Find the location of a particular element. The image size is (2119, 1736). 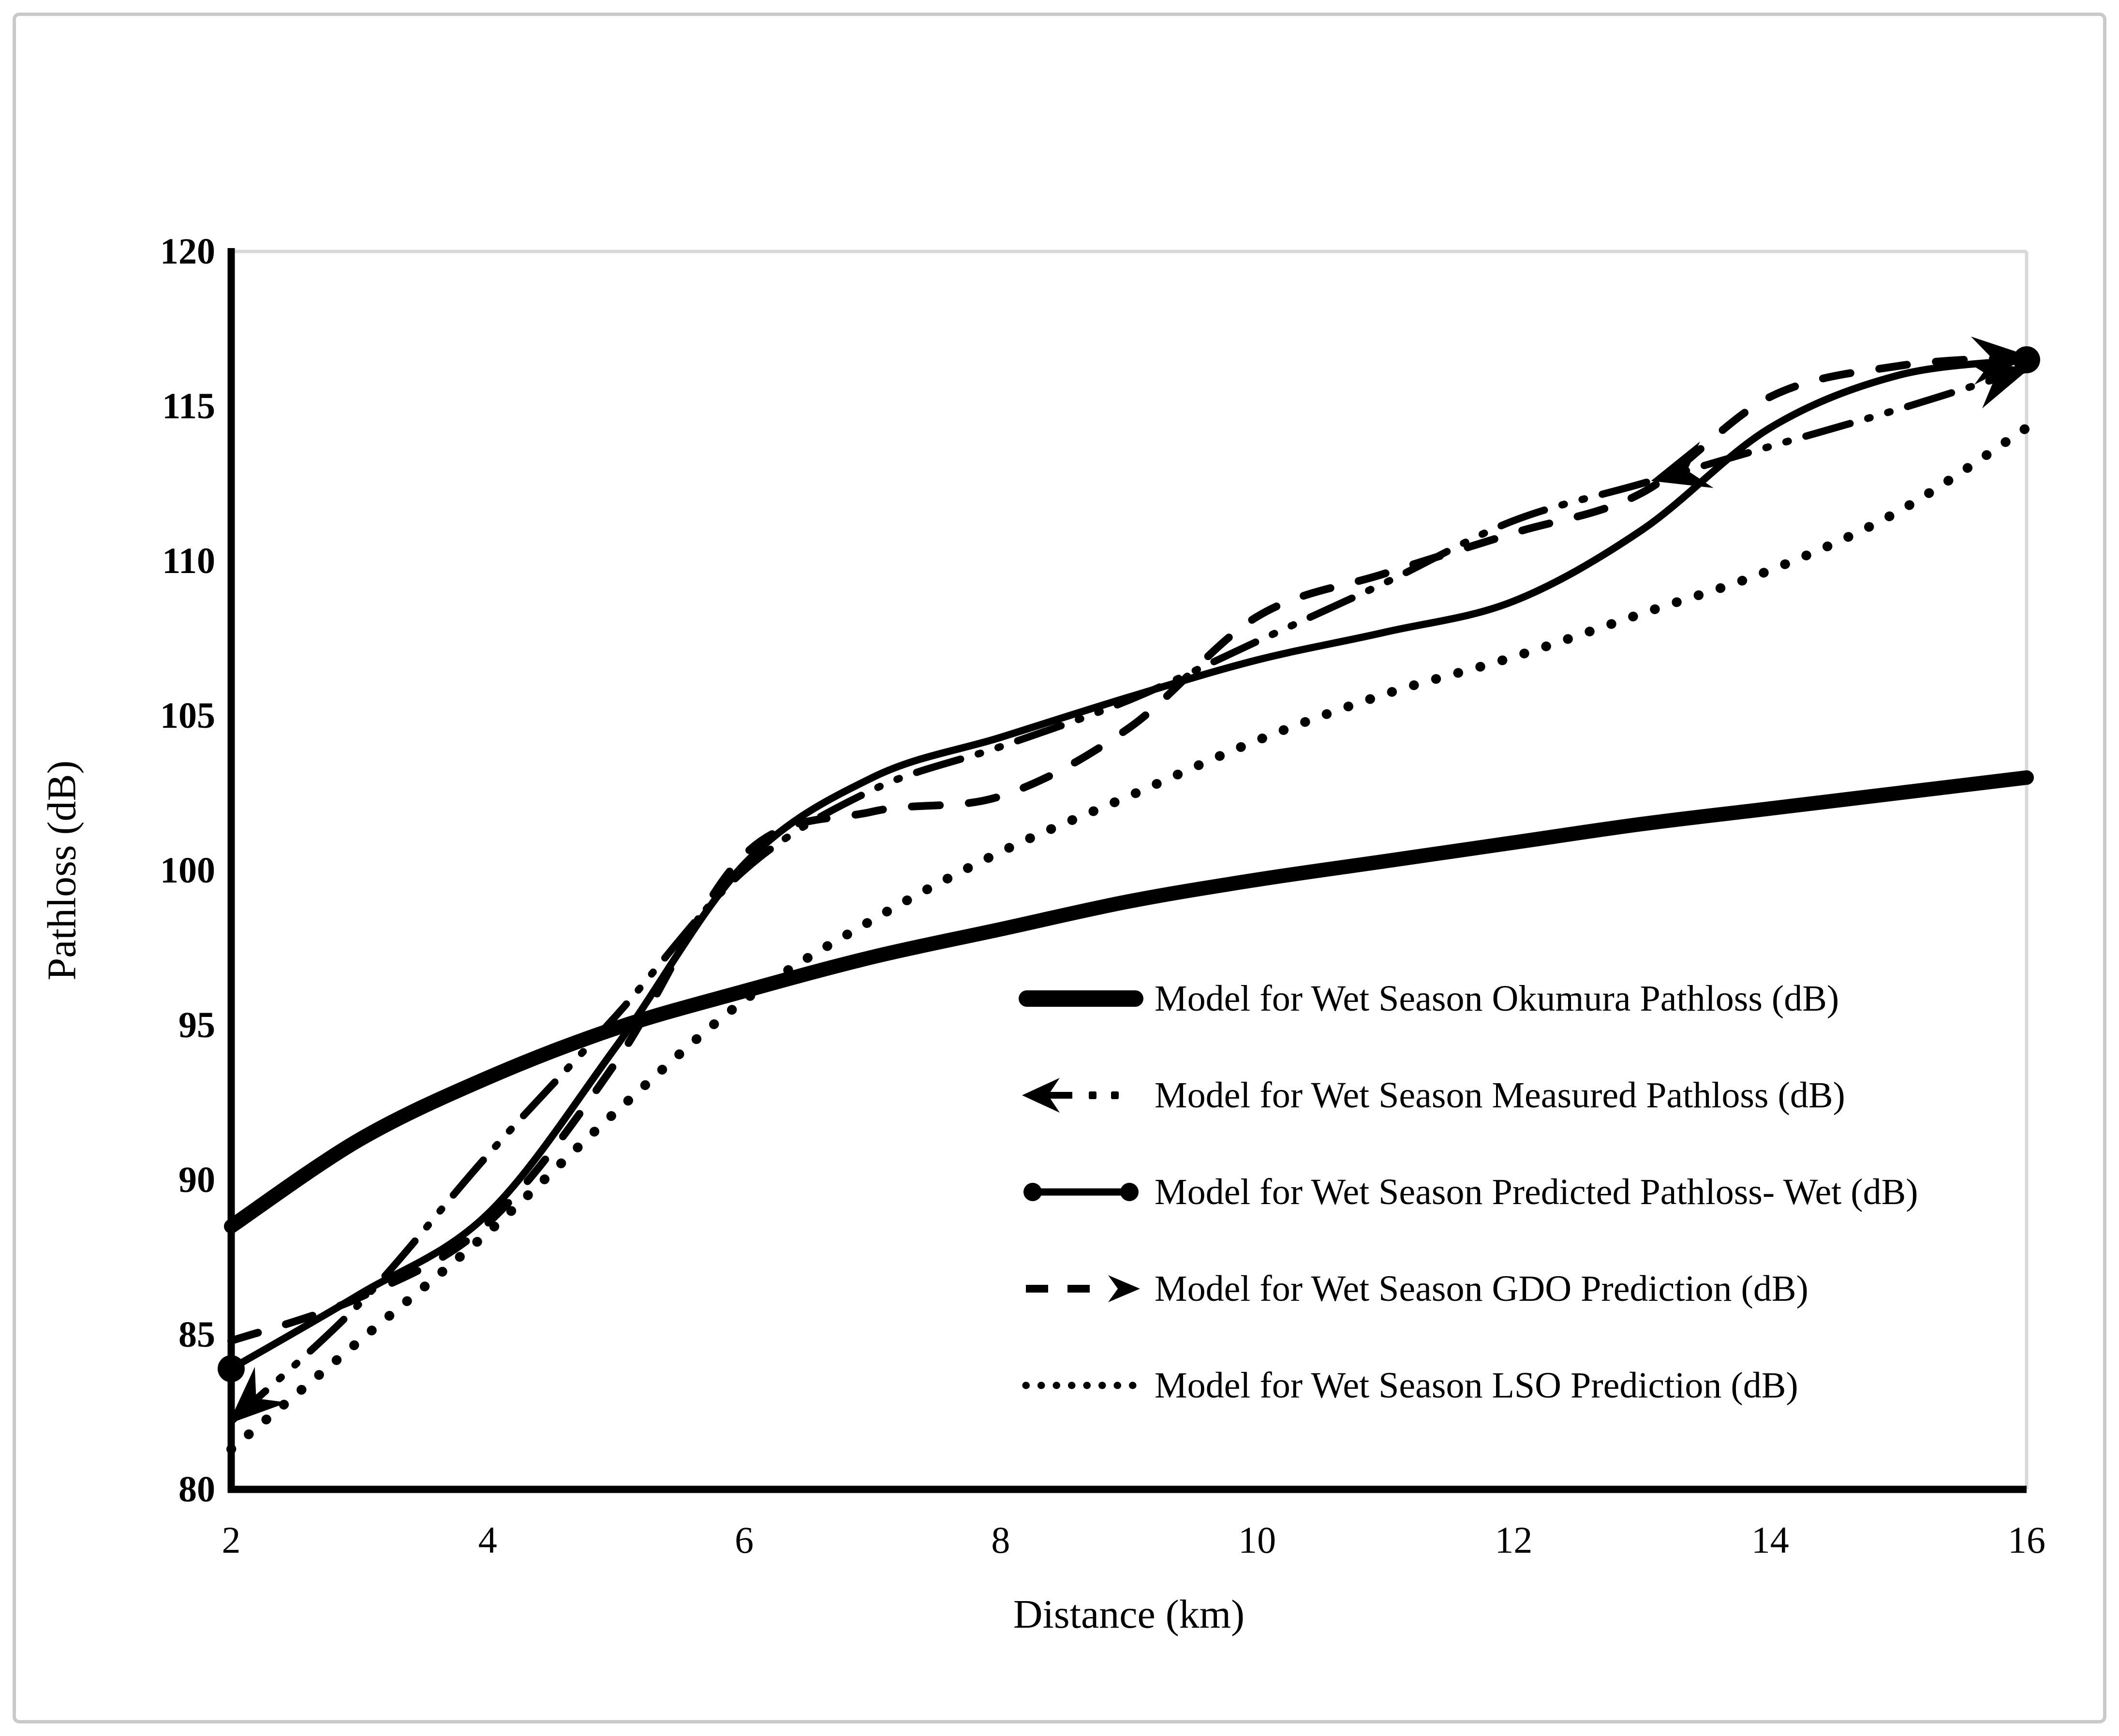

x-tick-label-14: 14 is located at coordinates (1770, 1540).